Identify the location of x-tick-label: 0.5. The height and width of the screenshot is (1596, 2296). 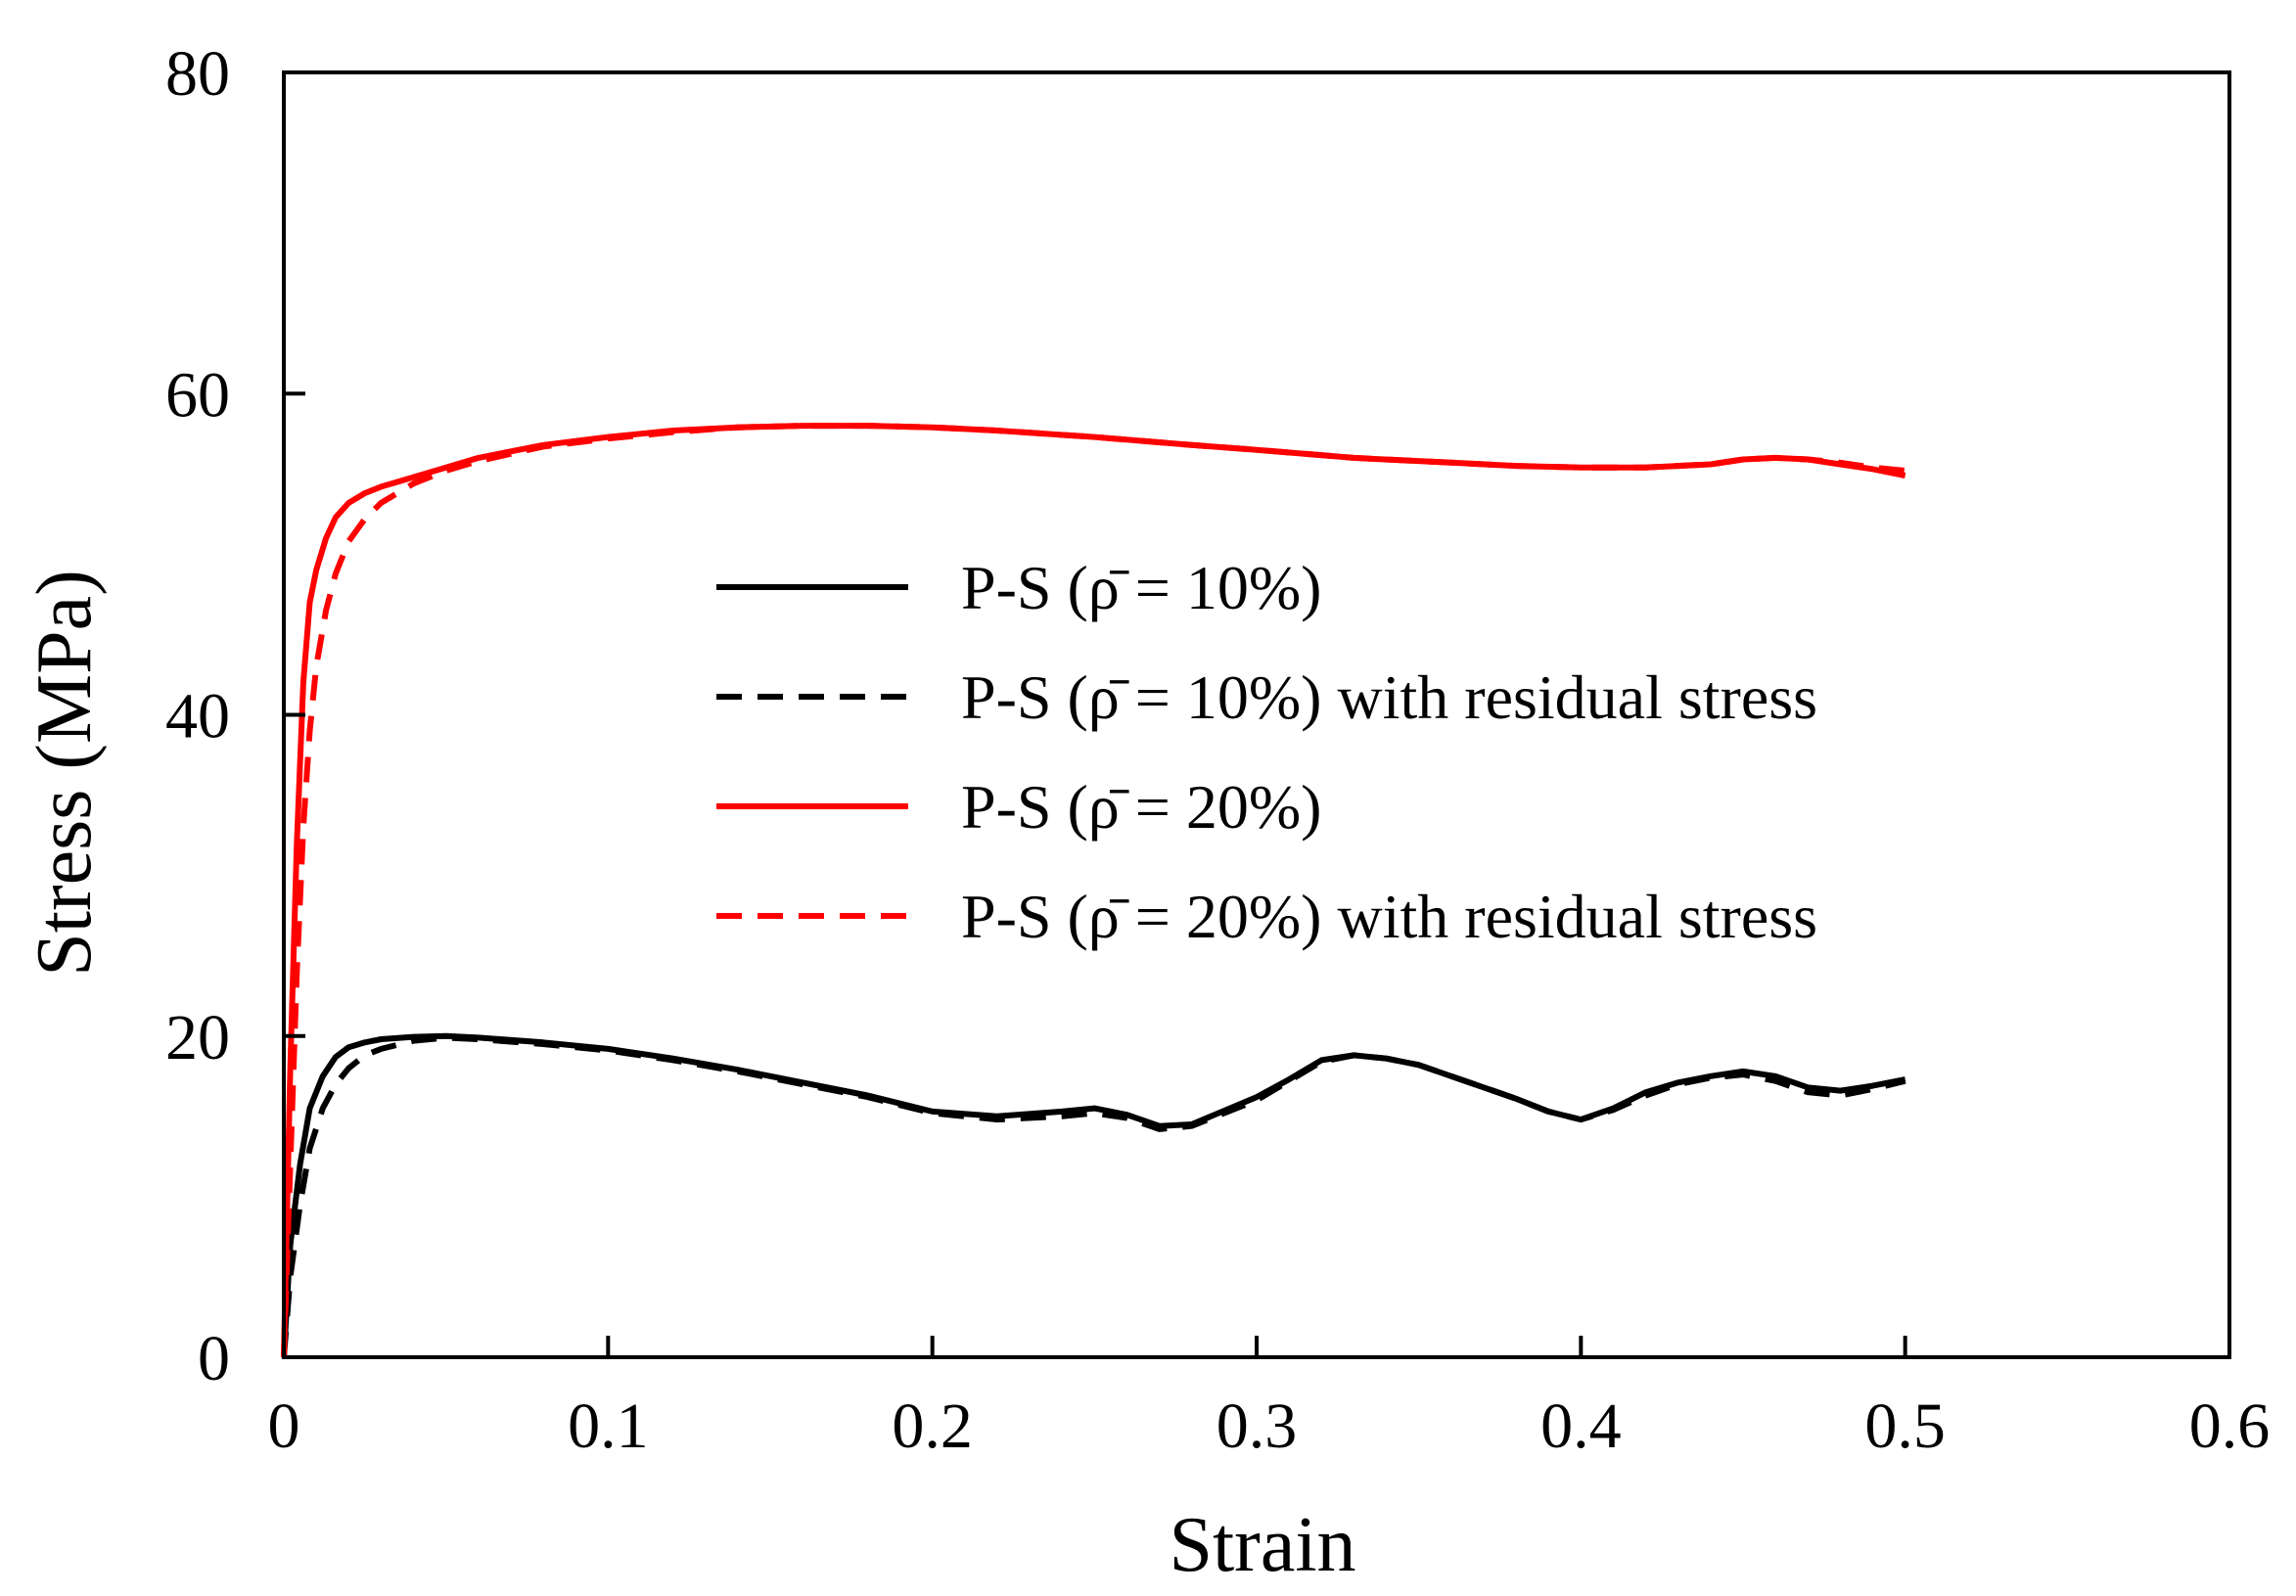
(1905, 1426).